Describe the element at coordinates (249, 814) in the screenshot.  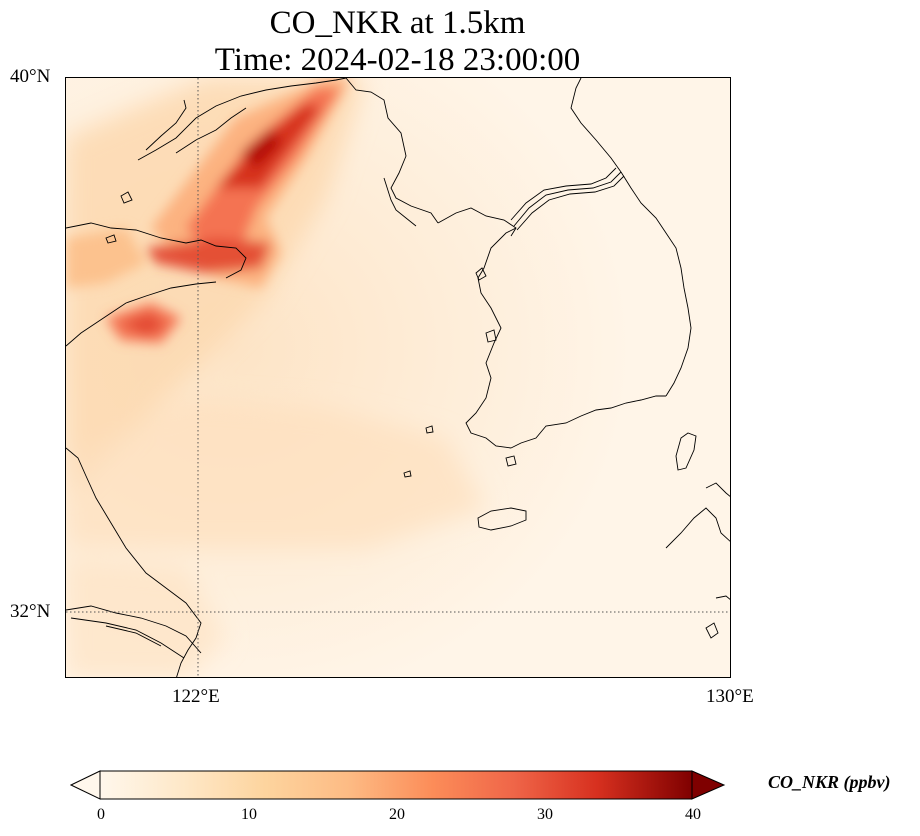
I see `colorbar-tick: 10` at that location.